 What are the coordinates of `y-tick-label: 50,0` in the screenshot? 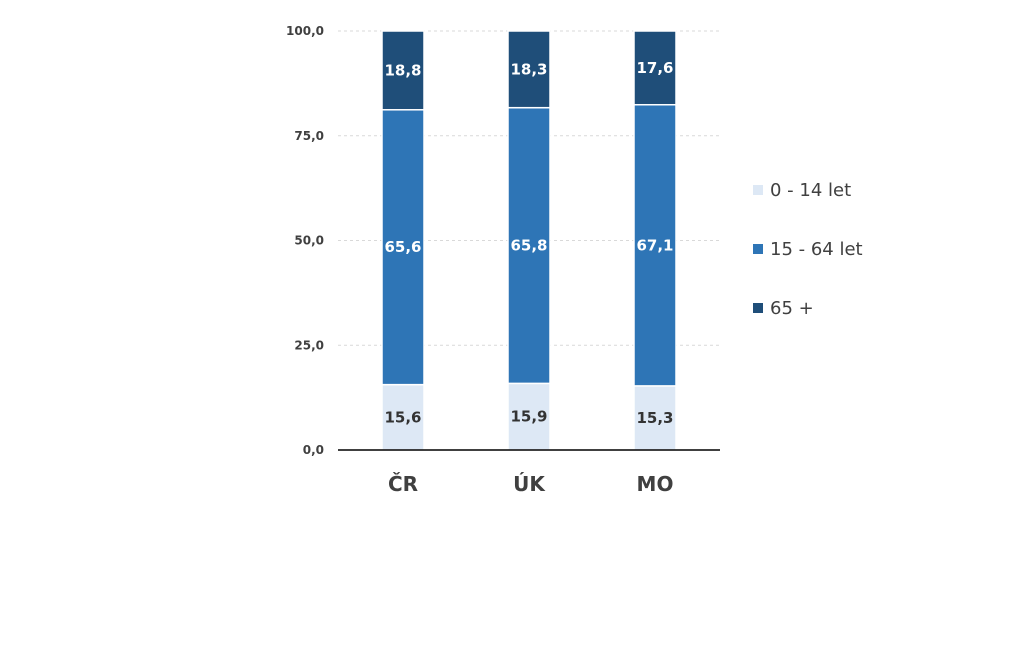 It's located at (309, 241).